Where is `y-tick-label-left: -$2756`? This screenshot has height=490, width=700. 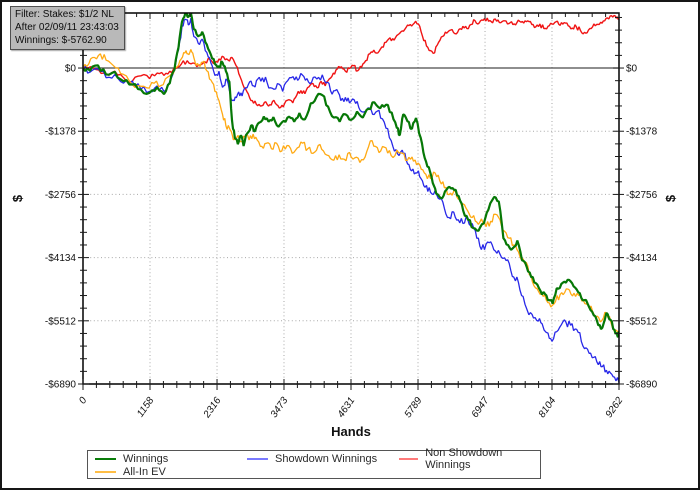
y-tick-label-left: -$2756 is located at coordinates (61, 195).